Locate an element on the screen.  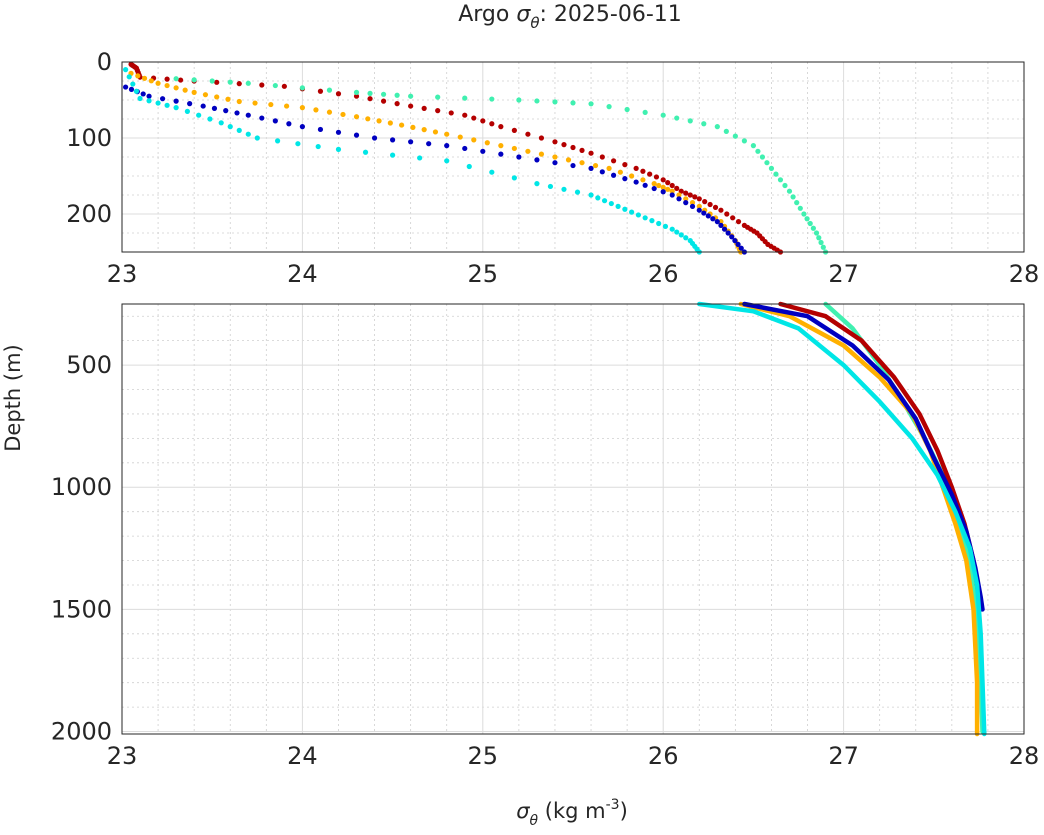
series-line is located at coordinates (880, 456).